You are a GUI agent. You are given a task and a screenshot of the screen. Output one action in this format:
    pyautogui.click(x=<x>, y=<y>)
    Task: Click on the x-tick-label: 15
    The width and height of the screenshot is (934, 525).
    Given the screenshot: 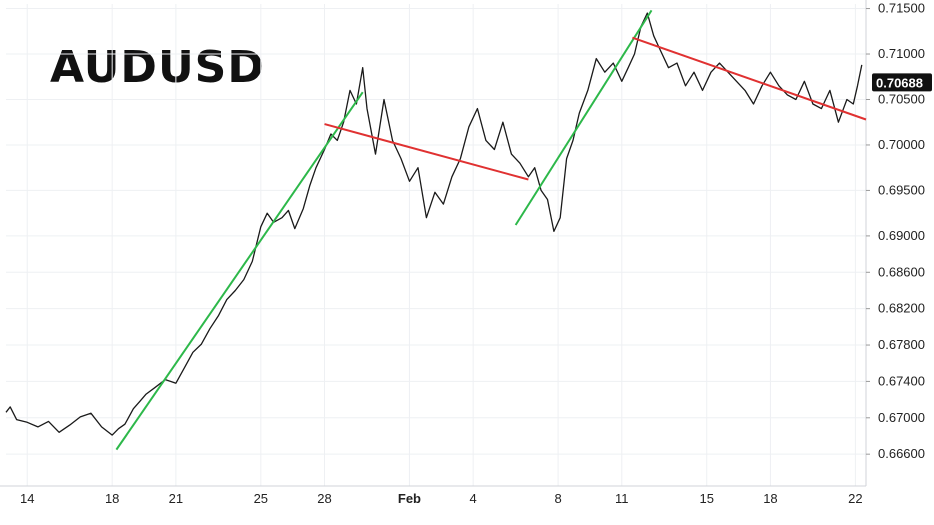 What is the action you would take?
    pyautogui.click(x=707, y=498)
    